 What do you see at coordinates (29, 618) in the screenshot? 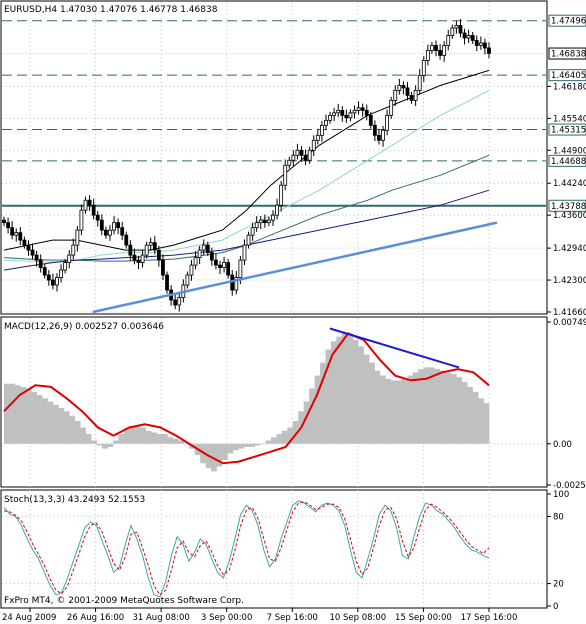
I see `time-tick-label: 24 Aug 2009` at bounding box center [29, 618].